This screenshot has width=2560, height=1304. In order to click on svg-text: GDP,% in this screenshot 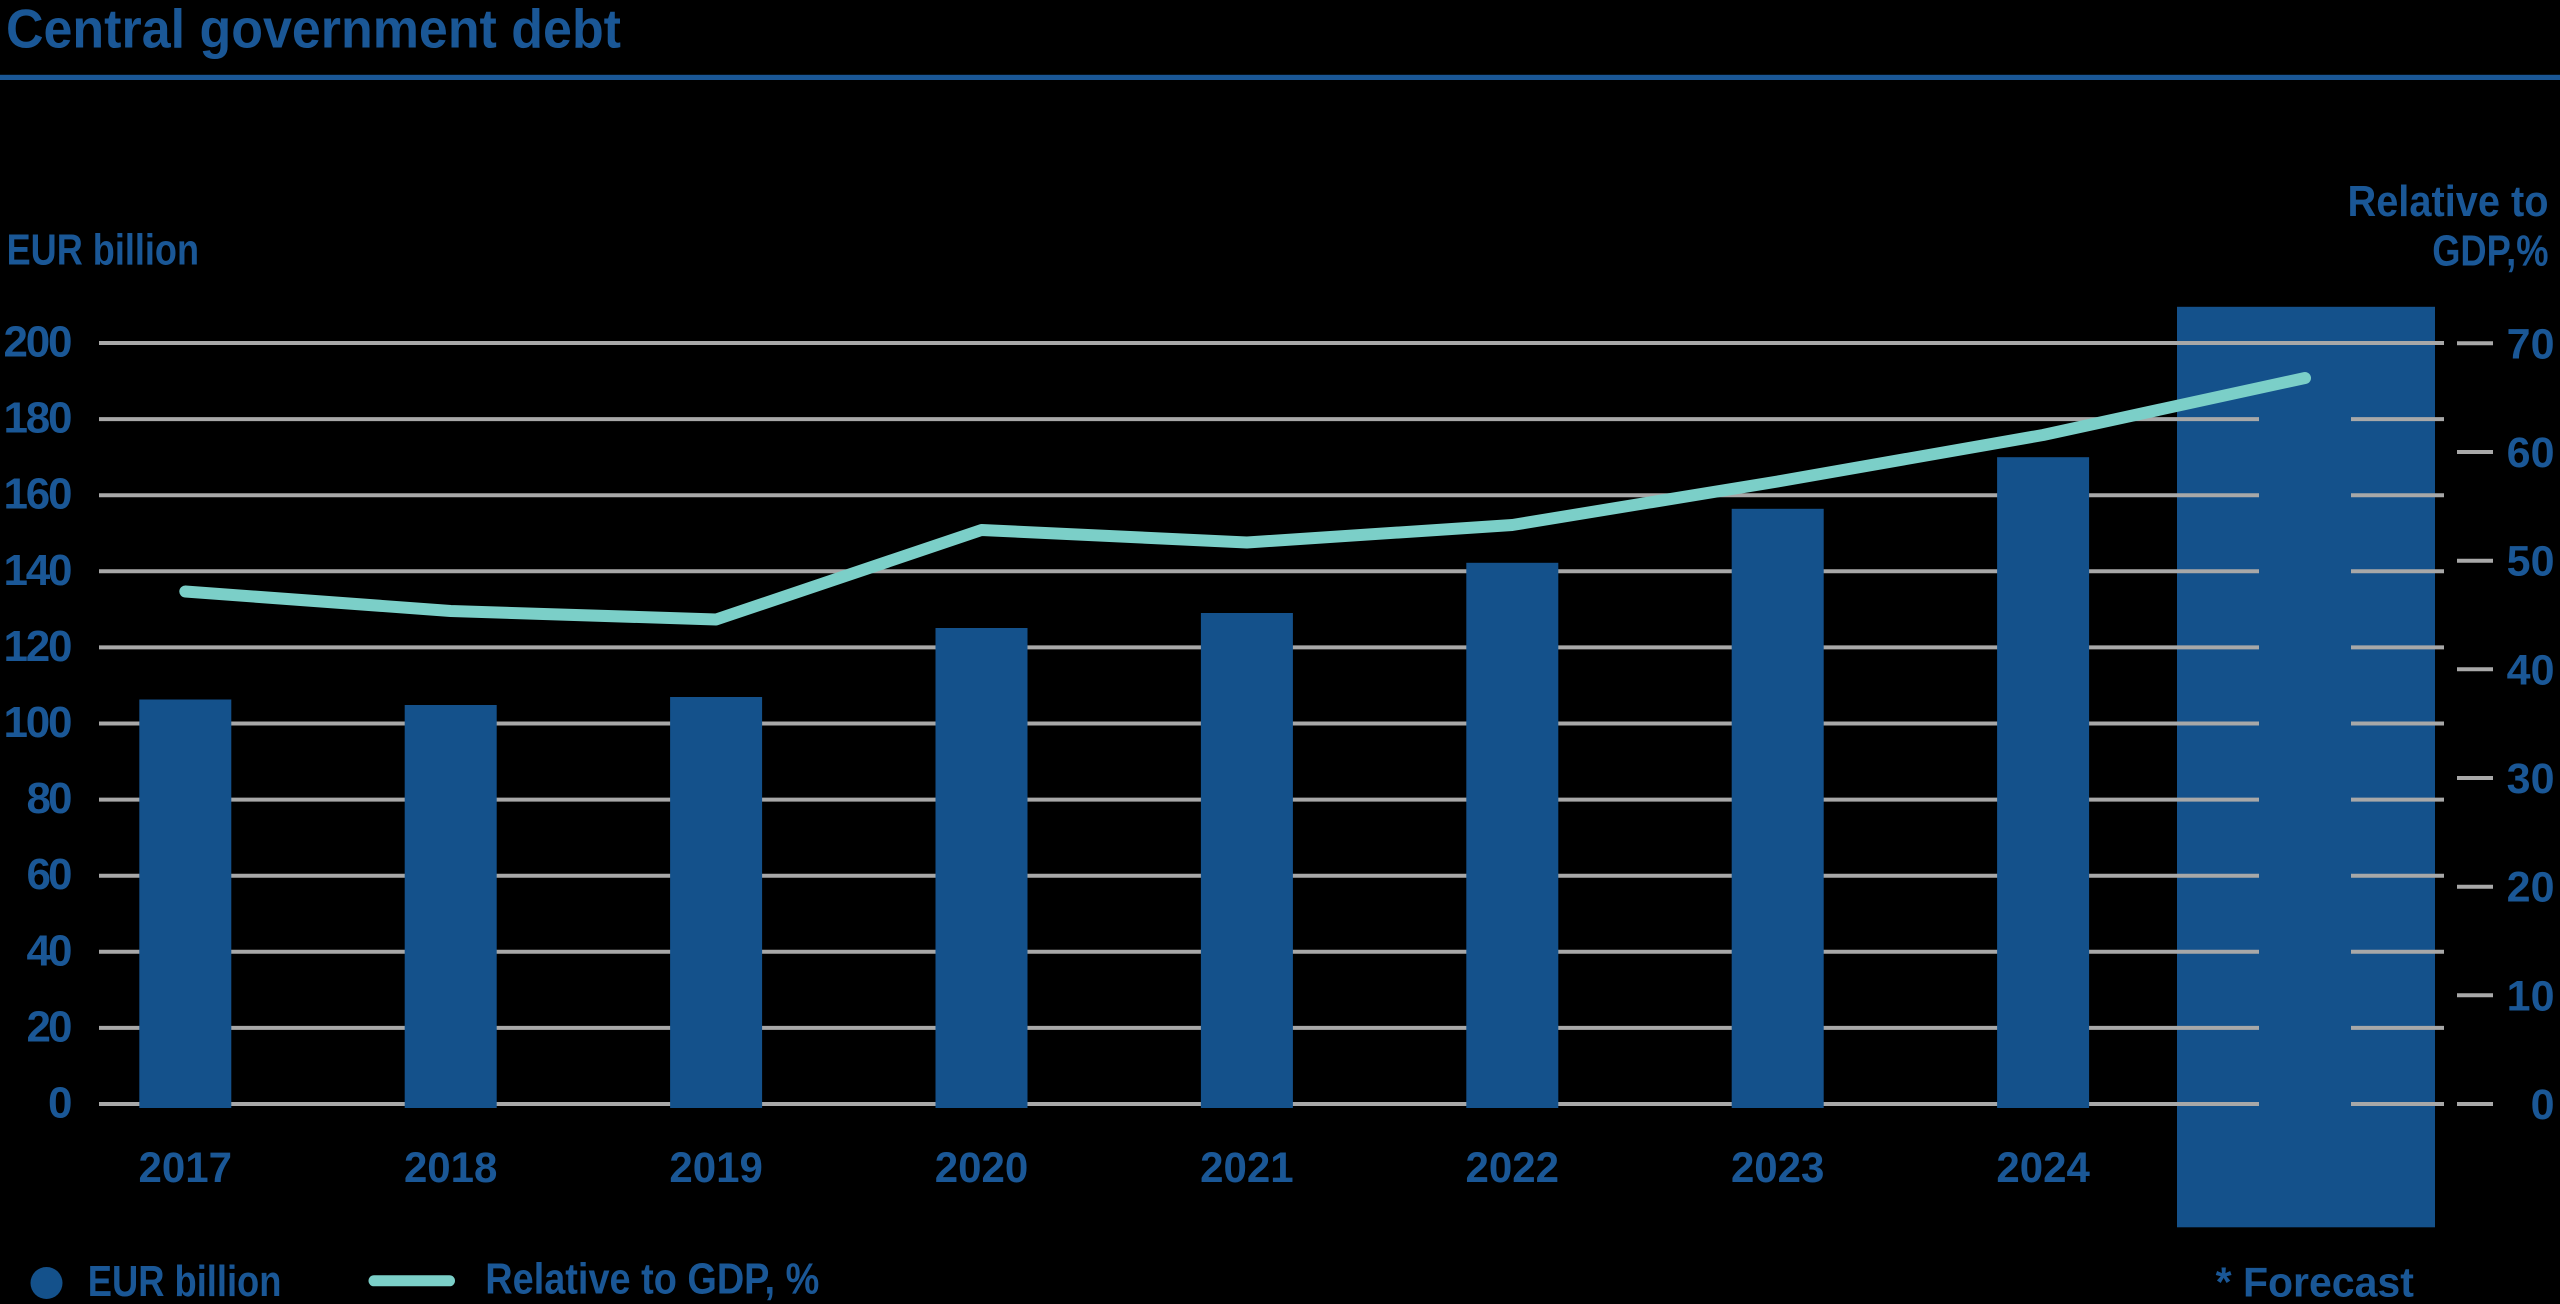, I will do `click(2490, 250)`.